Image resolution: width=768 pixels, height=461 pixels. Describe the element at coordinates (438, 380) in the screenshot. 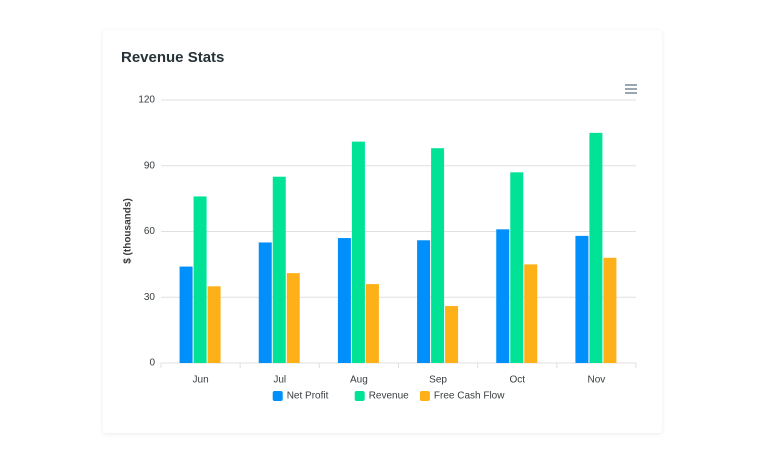

I see `x-tick-label: Sep` at that location.